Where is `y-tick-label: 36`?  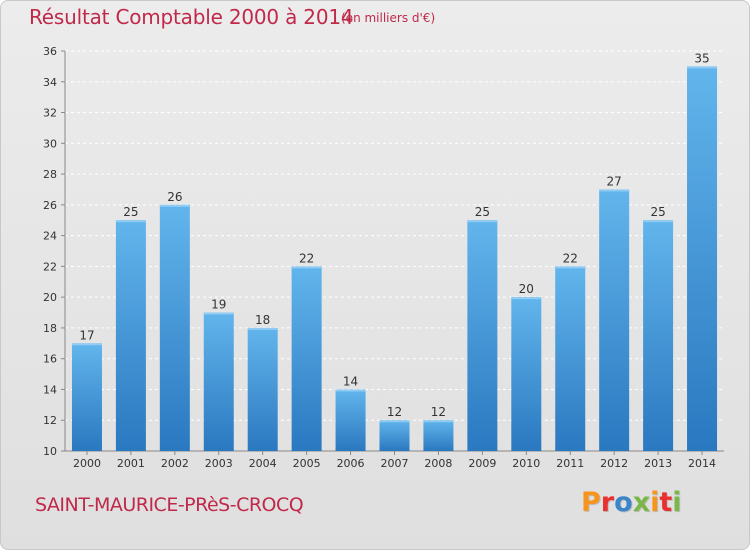
y-tick-label: 36 is located at coordinates (50, 51).